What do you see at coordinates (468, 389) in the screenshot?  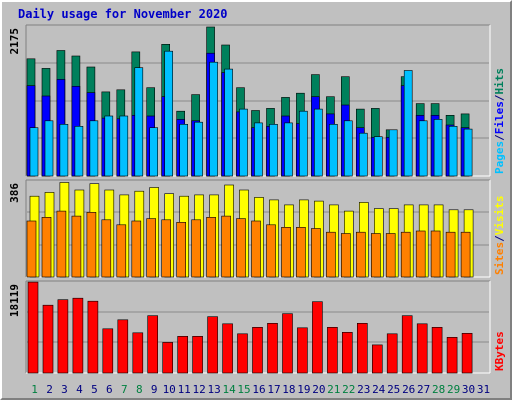 I see `x-tick-label: 30` at bounding box center [468, 389].